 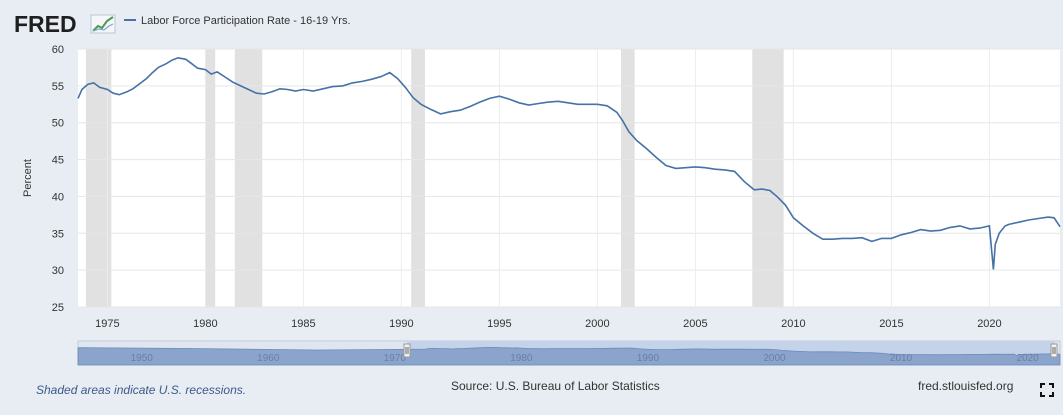 I want to click on y-axis-label: Percent, so click(x=28, y=178).